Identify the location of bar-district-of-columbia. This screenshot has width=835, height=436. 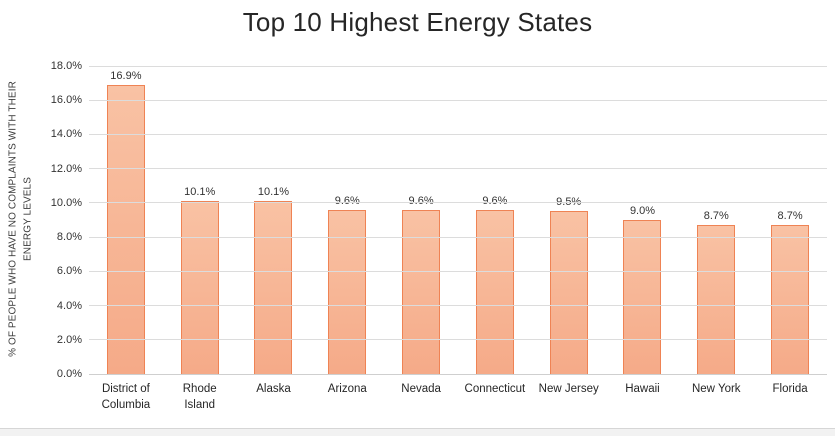
(125, 229).